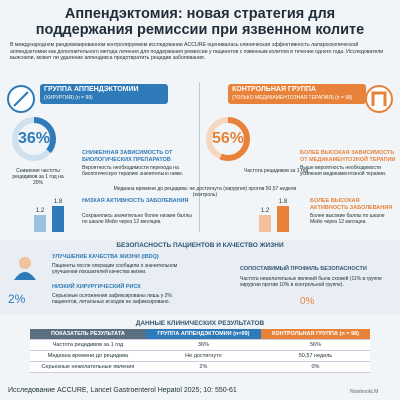 This screenshot has height=400, width=400. I want to click on column-header: ГРУППА АППЕНДЭКТОМИИ (n=99), so click(203, 334).